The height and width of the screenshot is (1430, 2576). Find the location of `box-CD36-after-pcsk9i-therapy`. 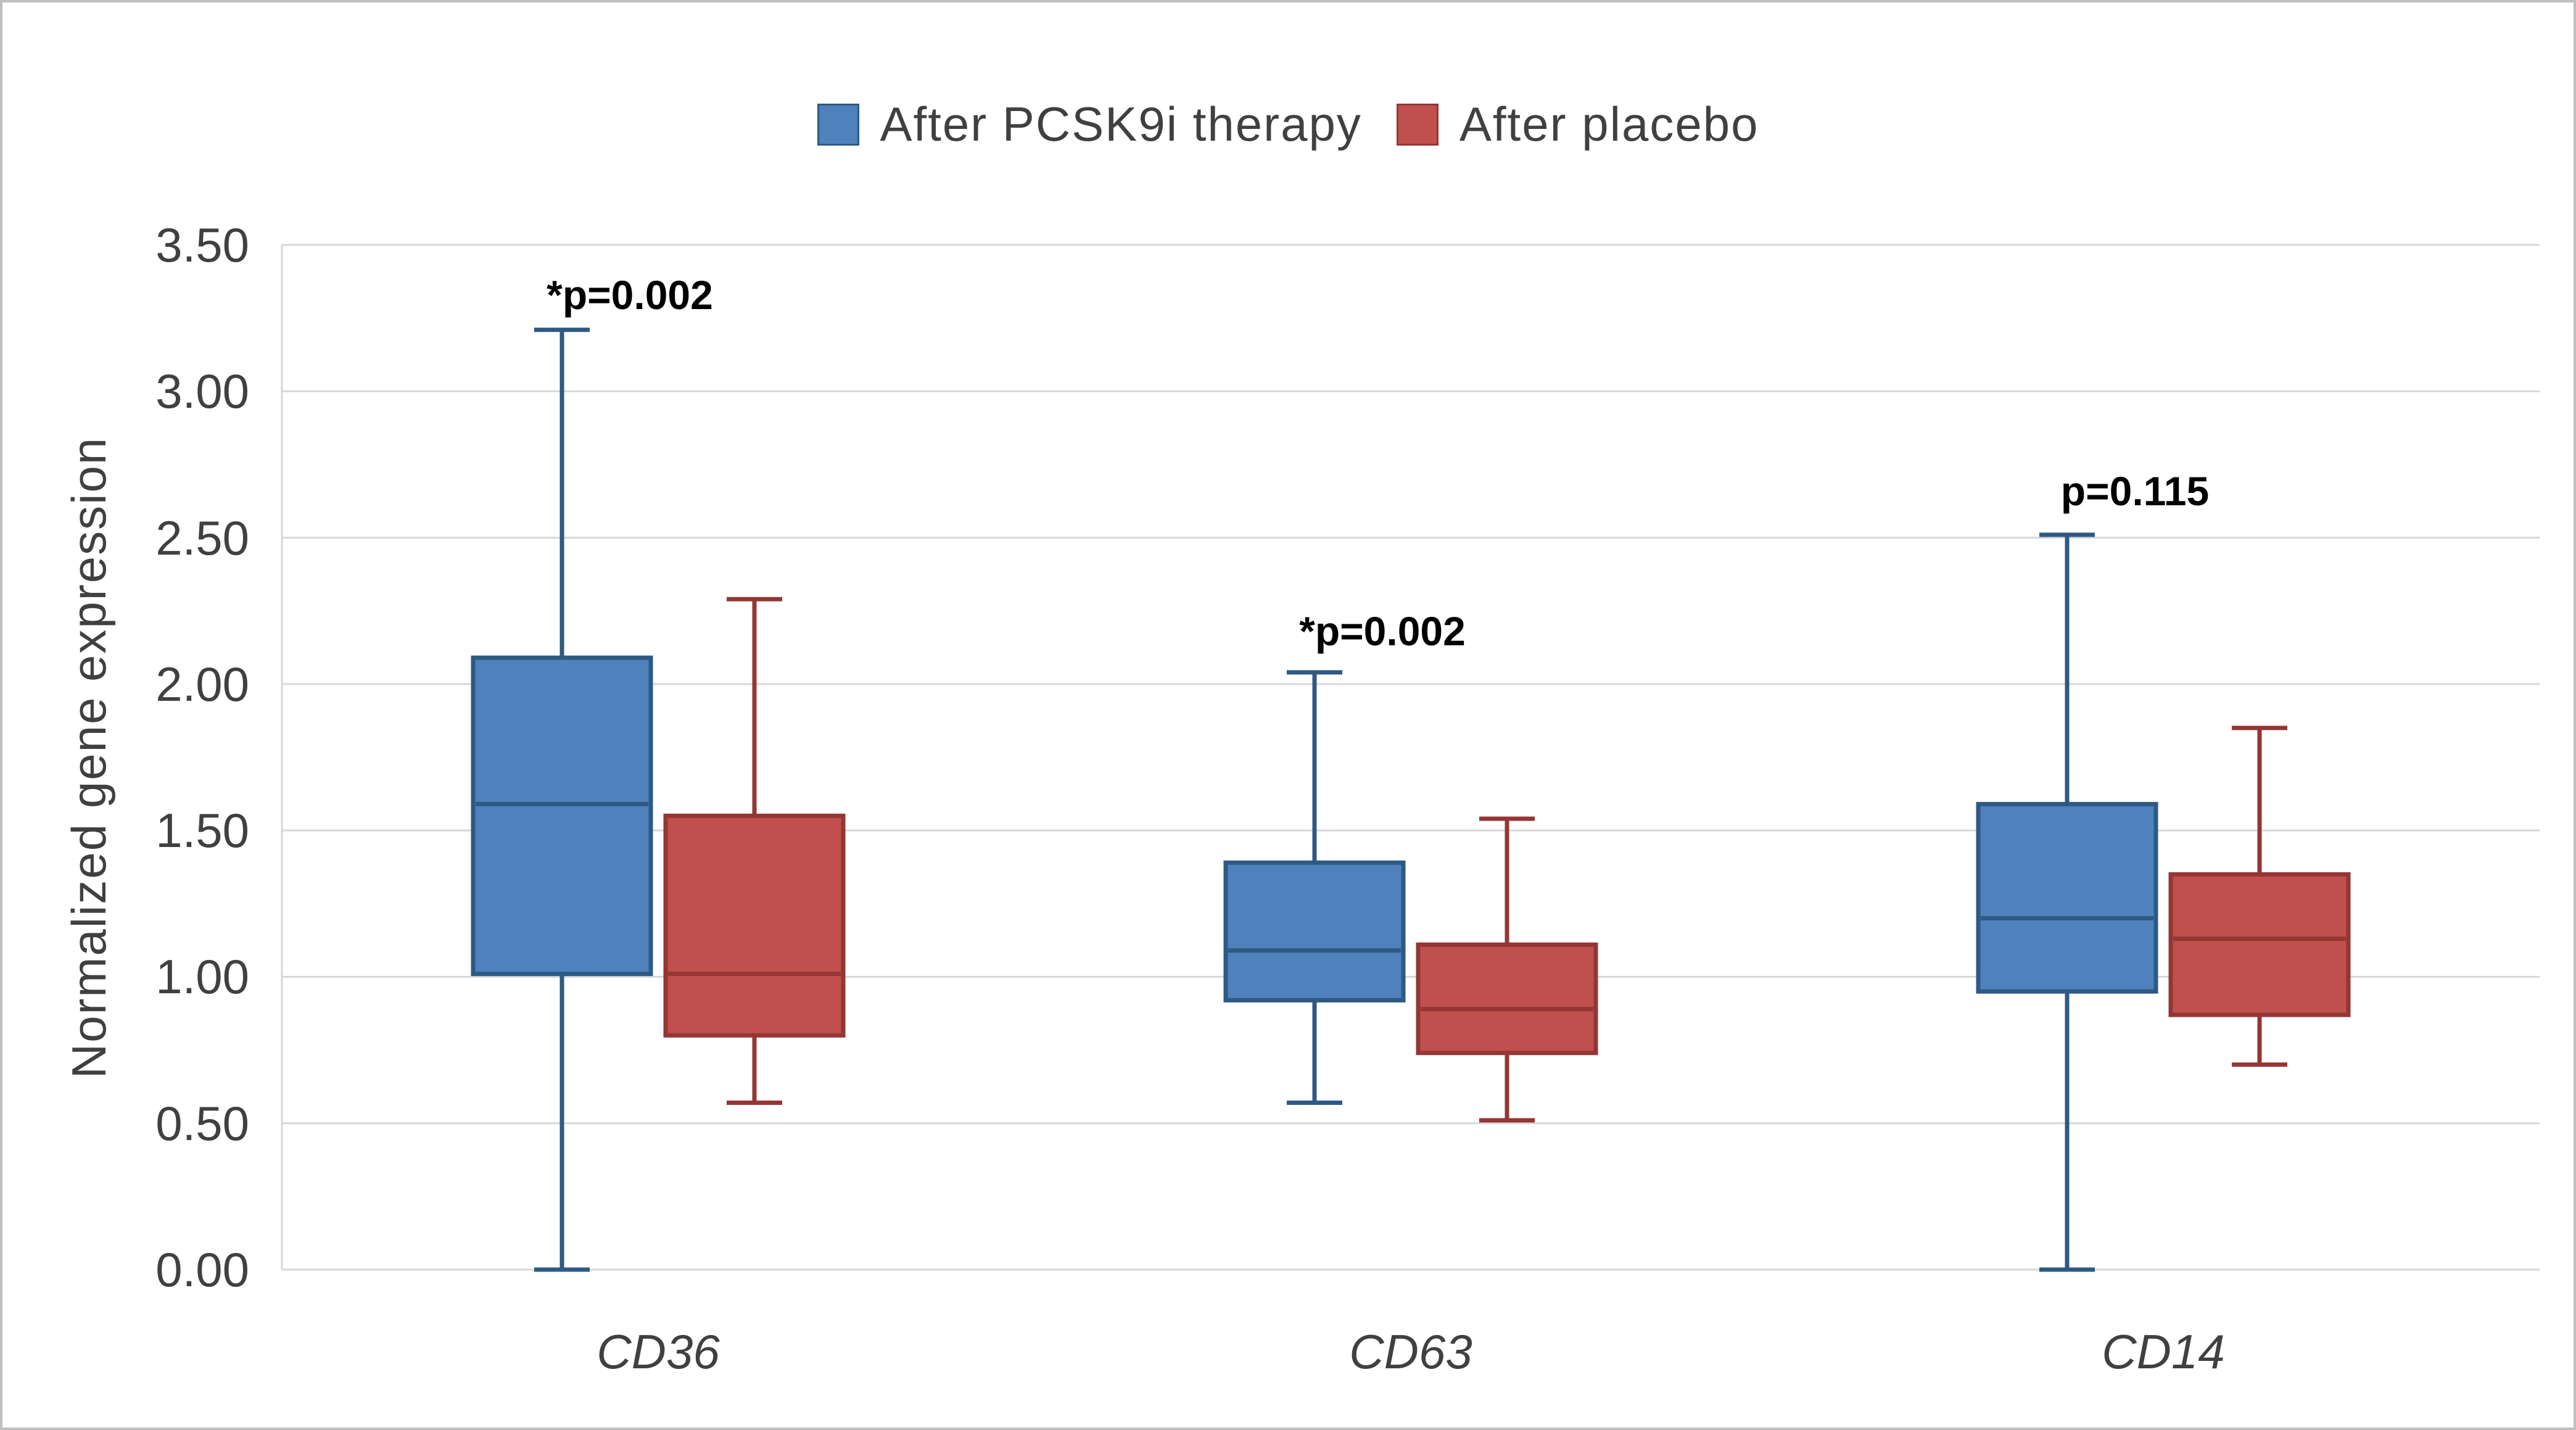

box-CD36-after-pcsk9i-therapy is located at coordinates (562, 816).